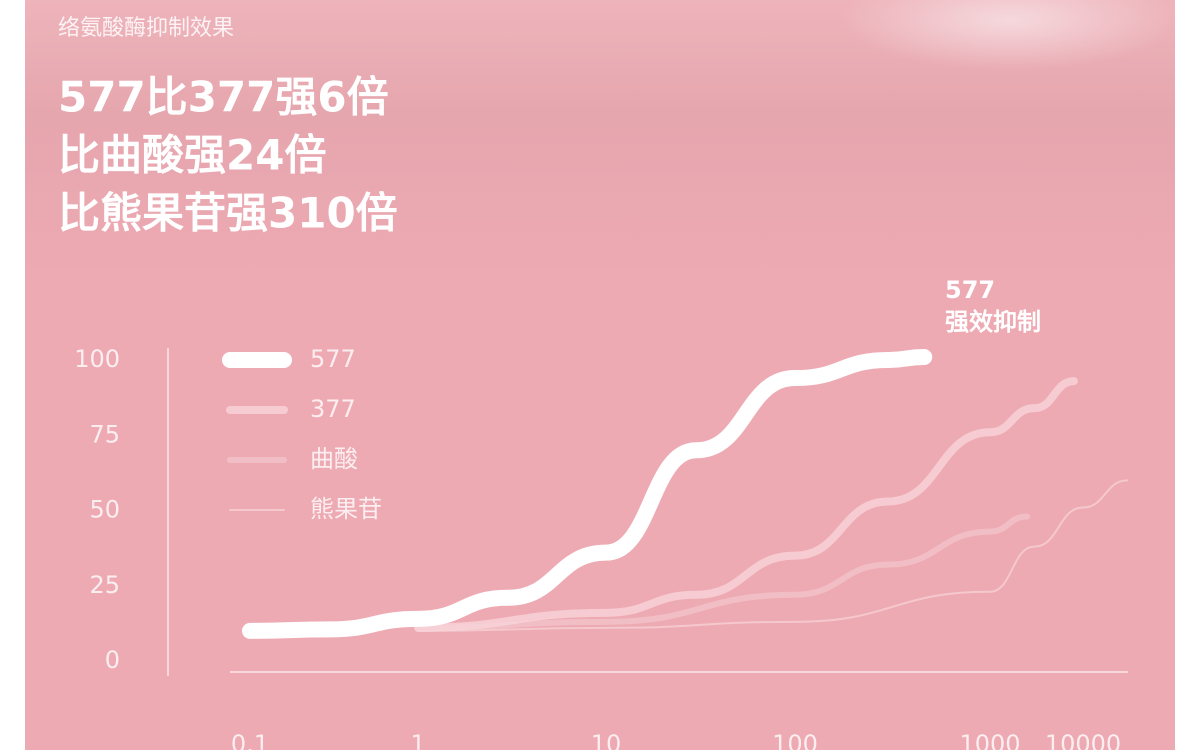 This screenshot has height=750, width=1200. Describe the element at coordinates (1083, 740) in the screenshot. I see `x-tick-label: 10000` at that location.